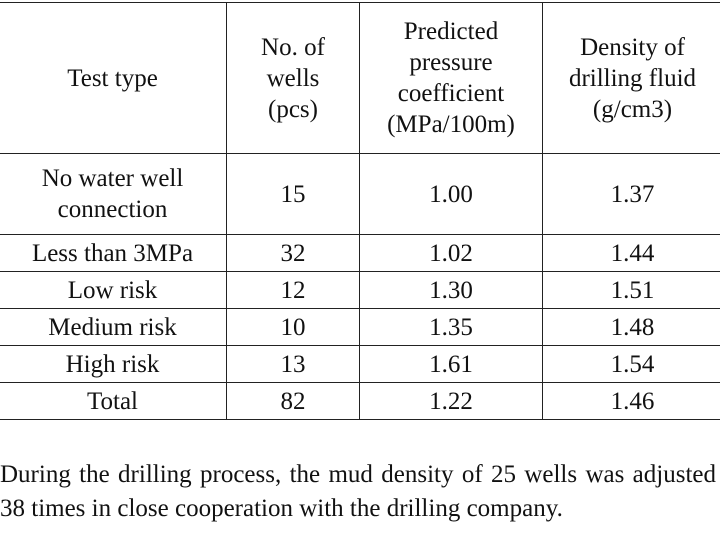  I want to click on table-row: Less than 3MPa 32 1.02 1.44, so click(360, 253).